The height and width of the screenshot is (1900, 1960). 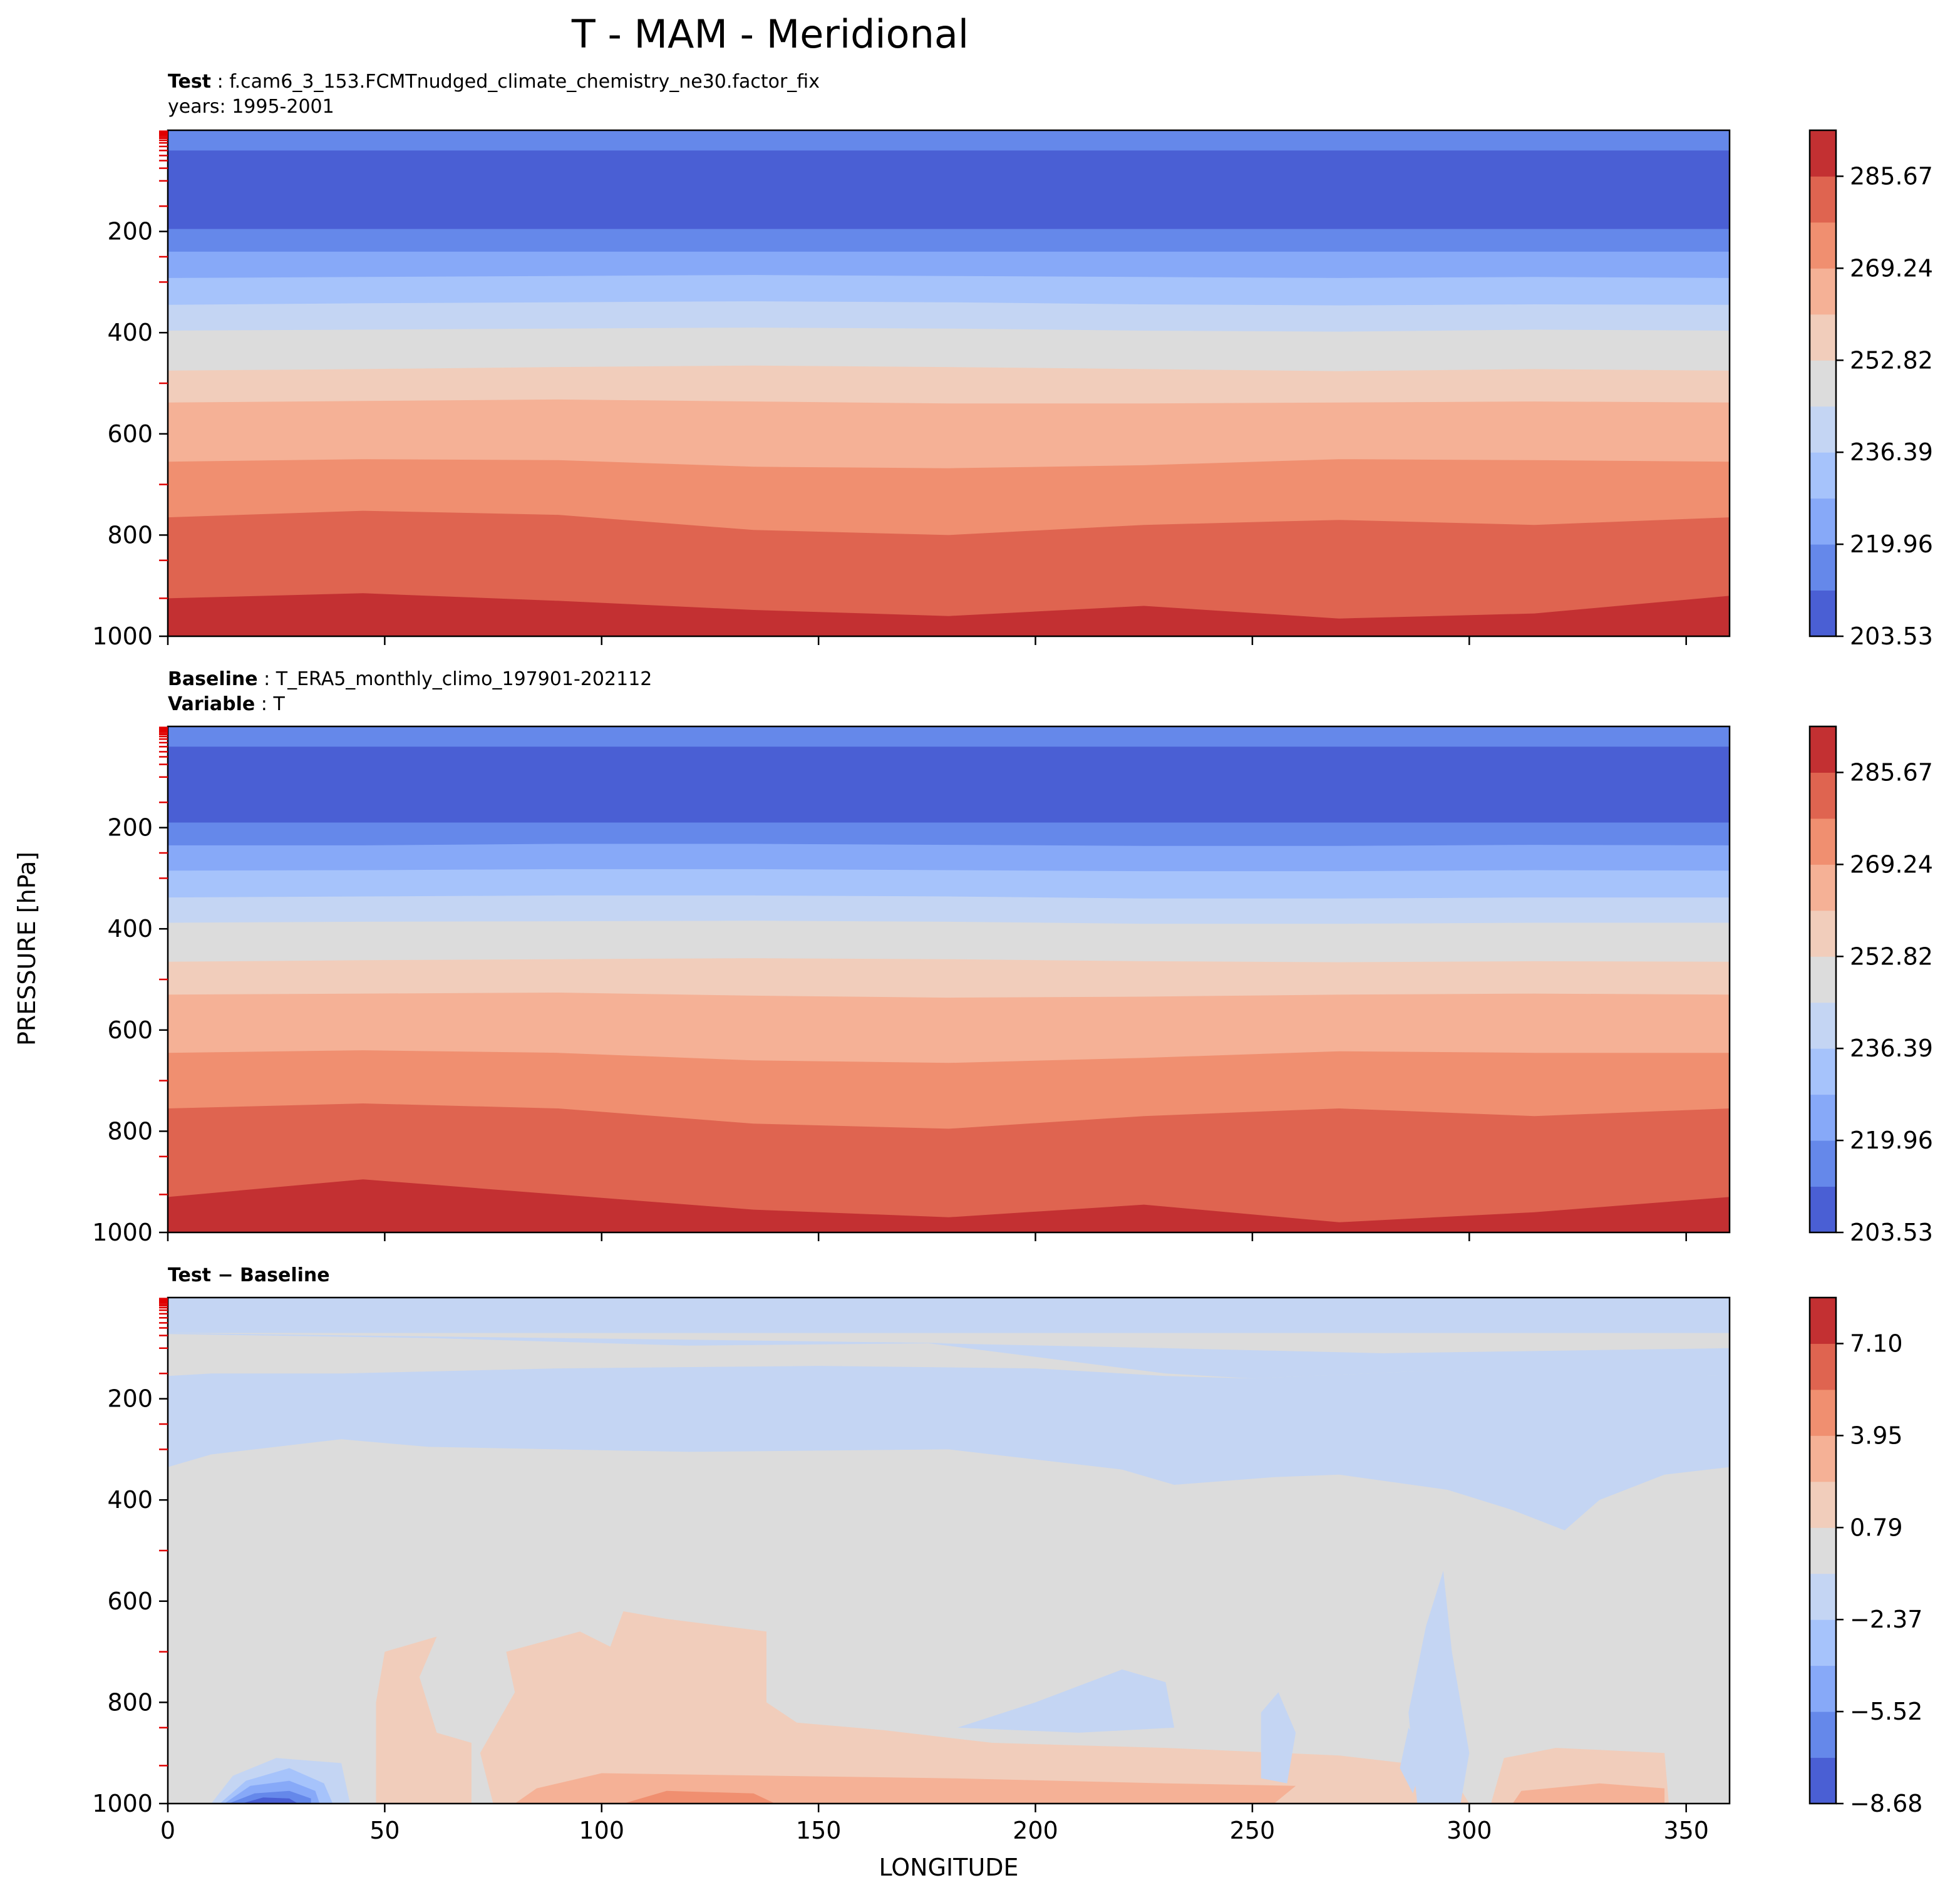 I want to click on x-axis-label: LONGITUDE, so click(x=948, y=1867).